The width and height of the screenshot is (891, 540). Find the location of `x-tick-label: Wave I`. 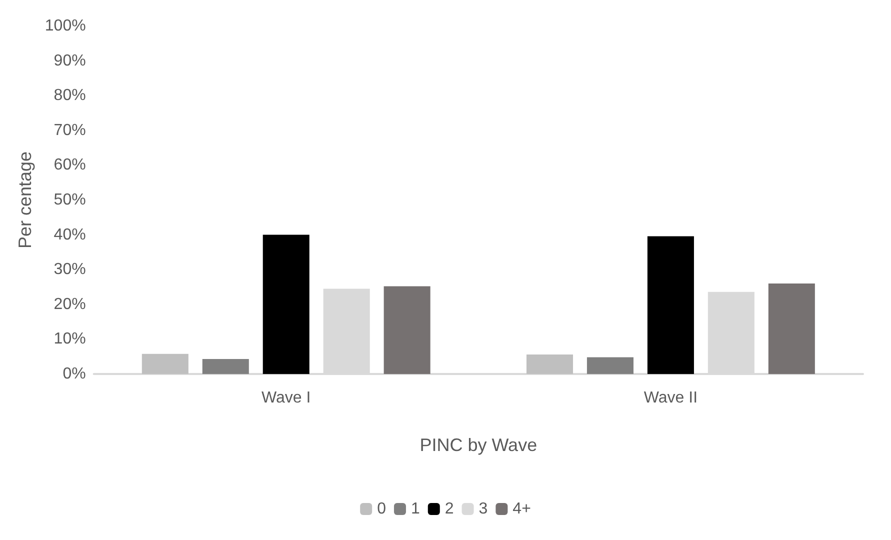

x-tick-label: Wave I is located at coordinates (286, 398).